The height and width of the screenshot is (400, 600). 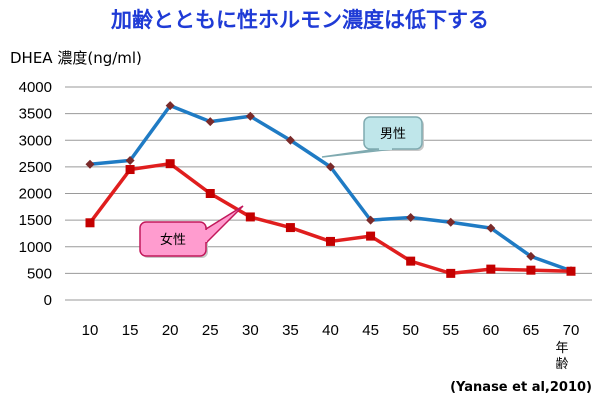 I want to click on x-tick-label: 40, so click(x=330, y=330).